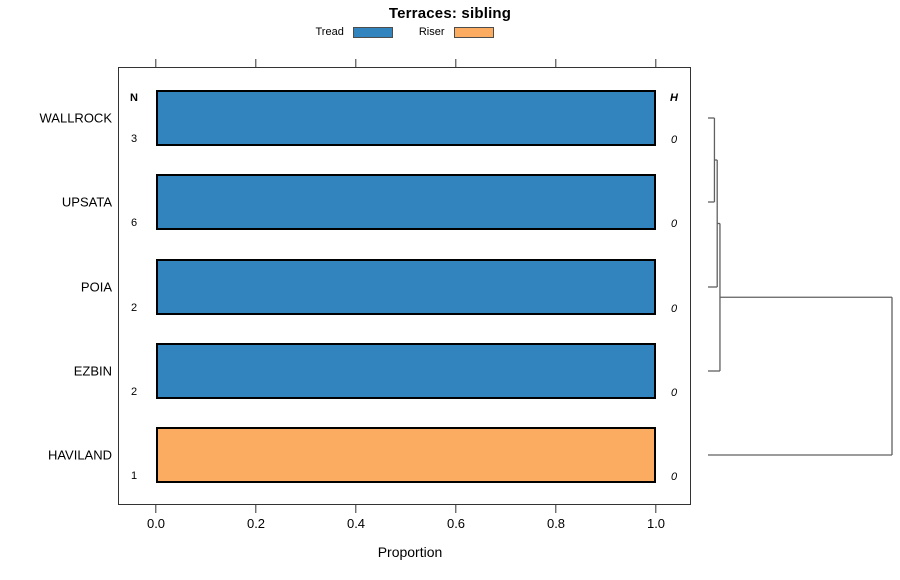 Image resolution: width=900 pixels, height=580 pixels. What do you see at coordinates (456, 523) in the screenshot?
I see `x-axis-tick-label: 0.6` at bounding box center [456, 523].